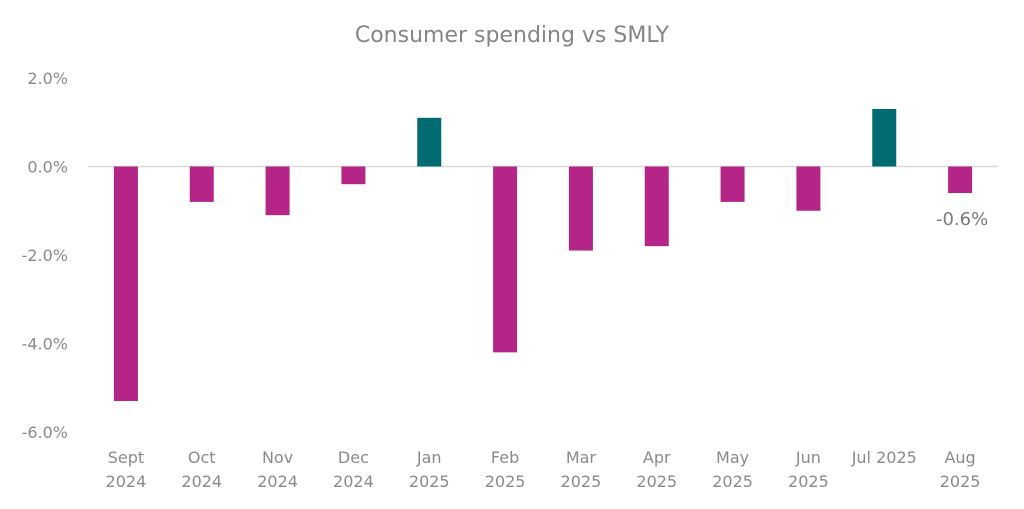 The height and width of the screenshot is (509, 1024). Describe the element at coordinates (429, 469) in the screenshot. I see `x-tick-label: Jan 2025` at that location.